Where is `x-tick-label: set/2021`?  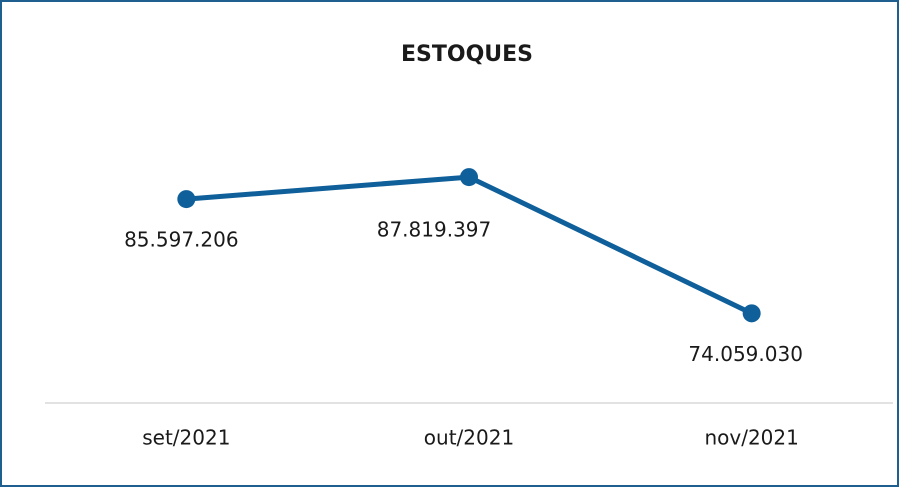 x-tick-label: set/2021 is located at coordinates (186, 438).